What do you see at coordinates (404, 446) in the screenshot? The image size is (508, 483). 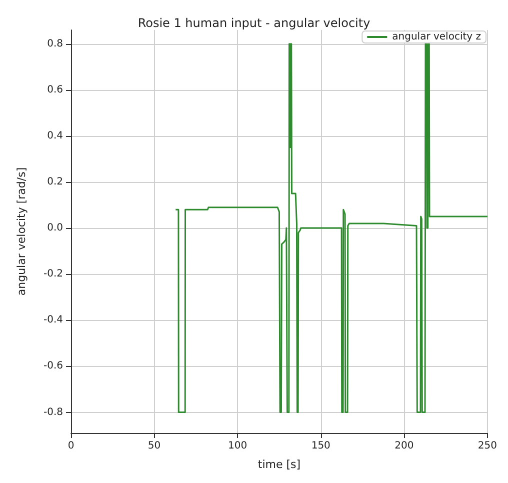 I see `x-tick-label: 200` at bounding box center [404, 446].